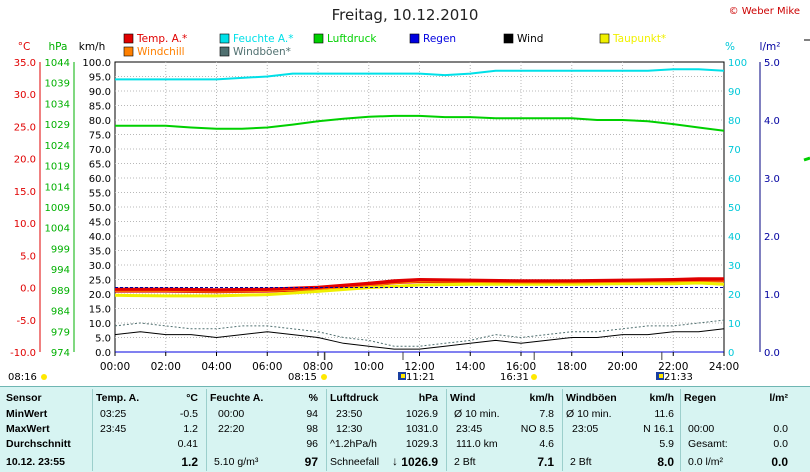  I want to click on tick-label-temp_c: 20.0, so click(25, 160).